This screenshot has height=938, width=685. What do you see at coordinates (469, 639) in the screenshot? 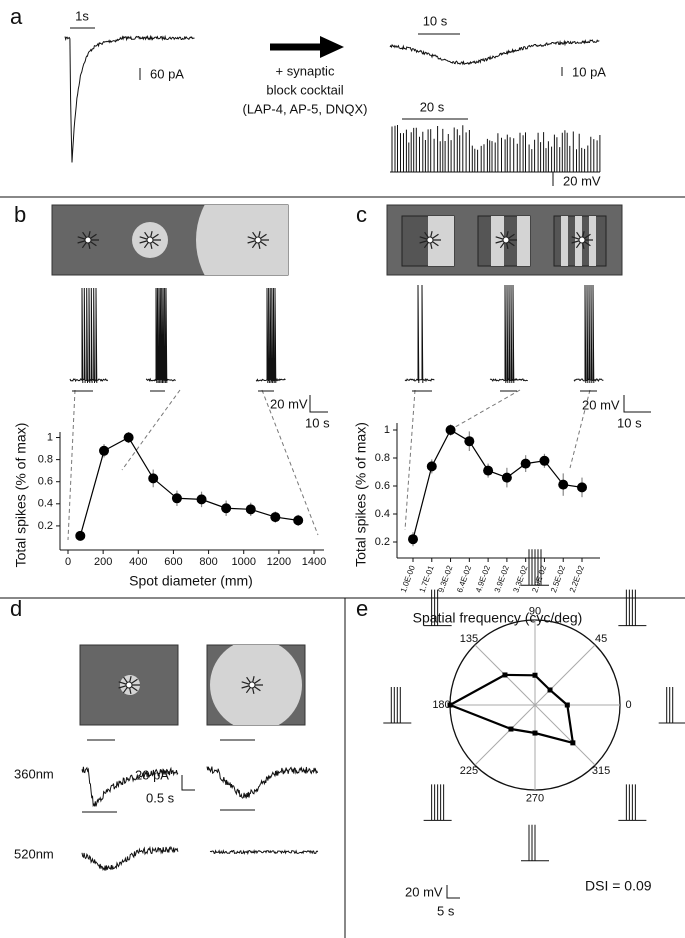
I see `angle-label: 135` at bounding box center [469, 639].